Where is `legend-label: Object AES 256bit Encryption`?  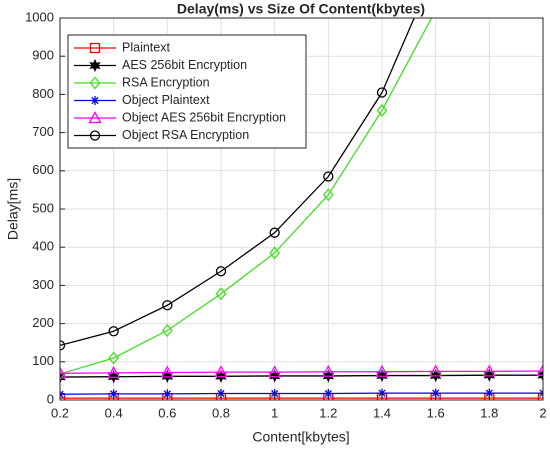 legend-label: Object AES 256bit Encryption is located at coordinates (204, 117).